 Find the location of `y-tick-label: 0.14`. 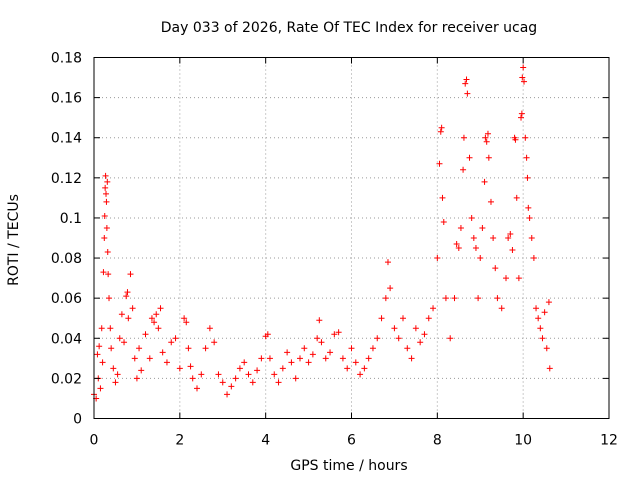

y-tick-label: 0.14 is located at coordinates (66, 139).